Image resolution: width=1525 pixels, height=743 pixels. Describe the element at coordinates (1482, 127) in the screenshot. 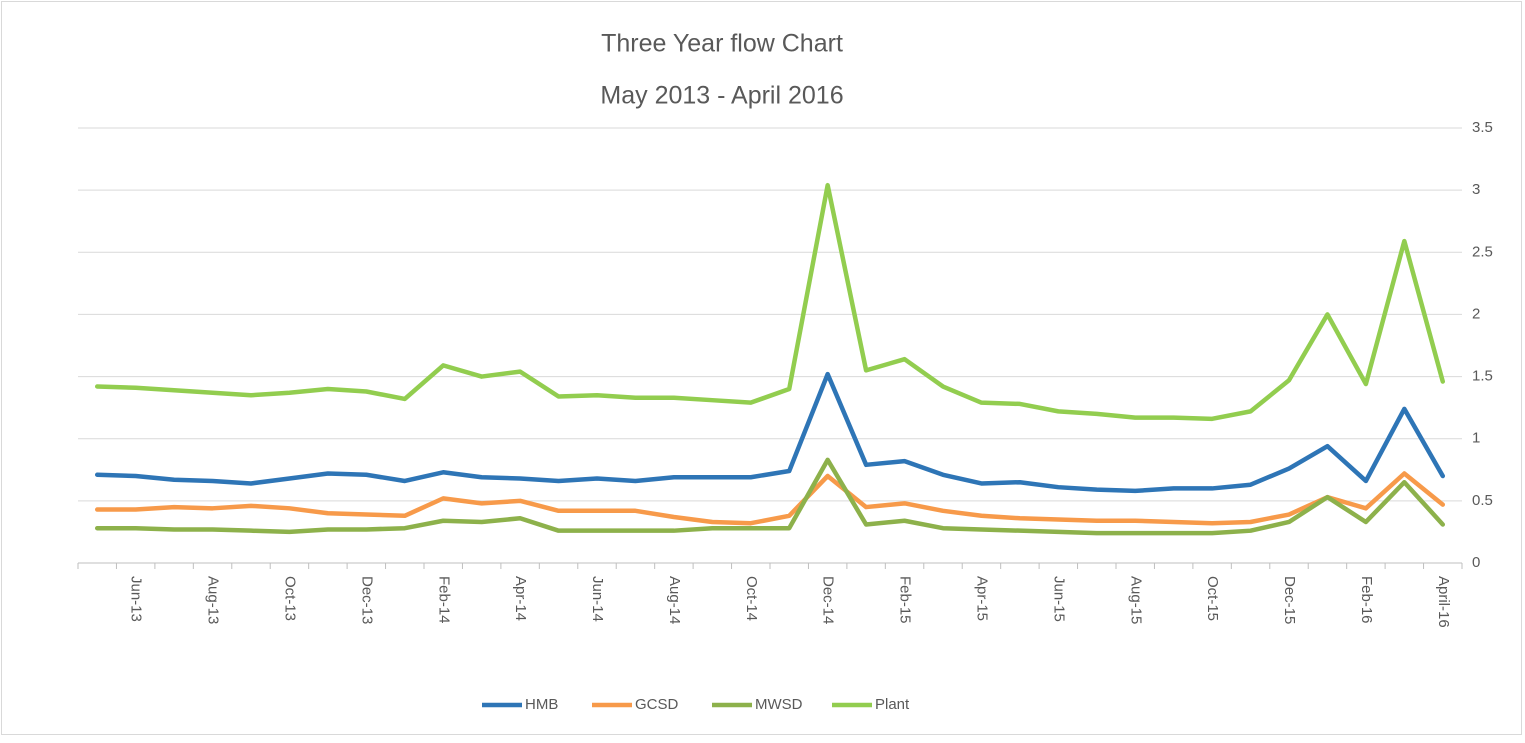

I see `y-tick-label: 3.5` at that location.